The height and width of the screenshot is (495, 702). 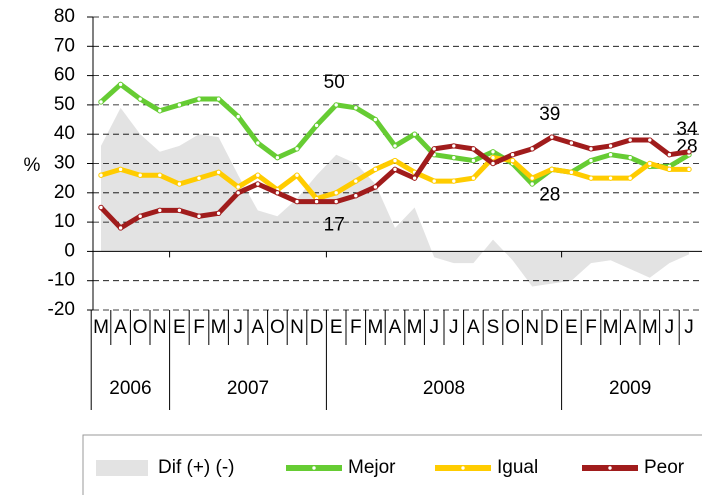 I want to click on legend-swatch, so click(x=122, y=468).